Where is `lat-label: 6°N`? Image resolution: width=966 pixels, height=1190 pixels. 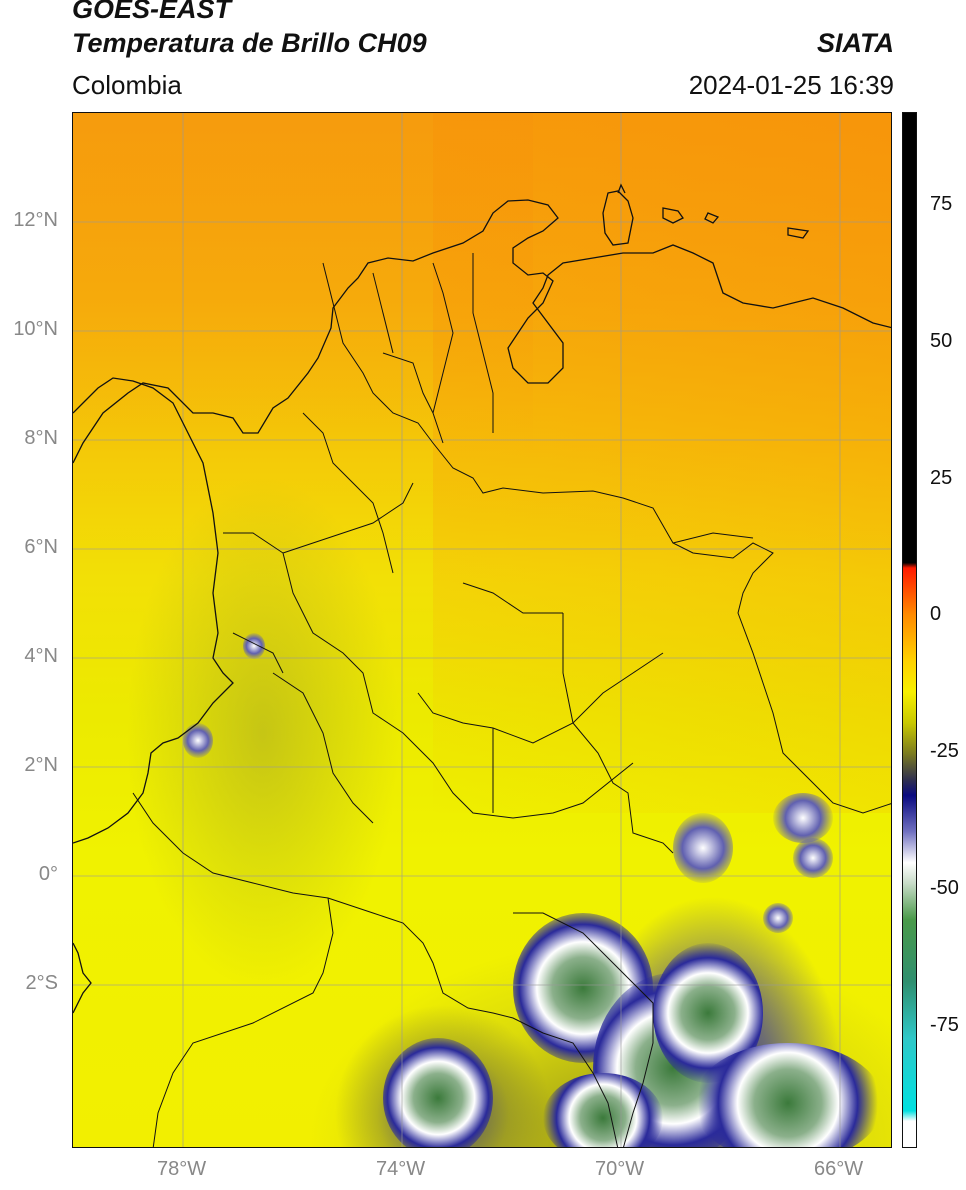
lat-label: 6°N is located at coordinates (41, 547).